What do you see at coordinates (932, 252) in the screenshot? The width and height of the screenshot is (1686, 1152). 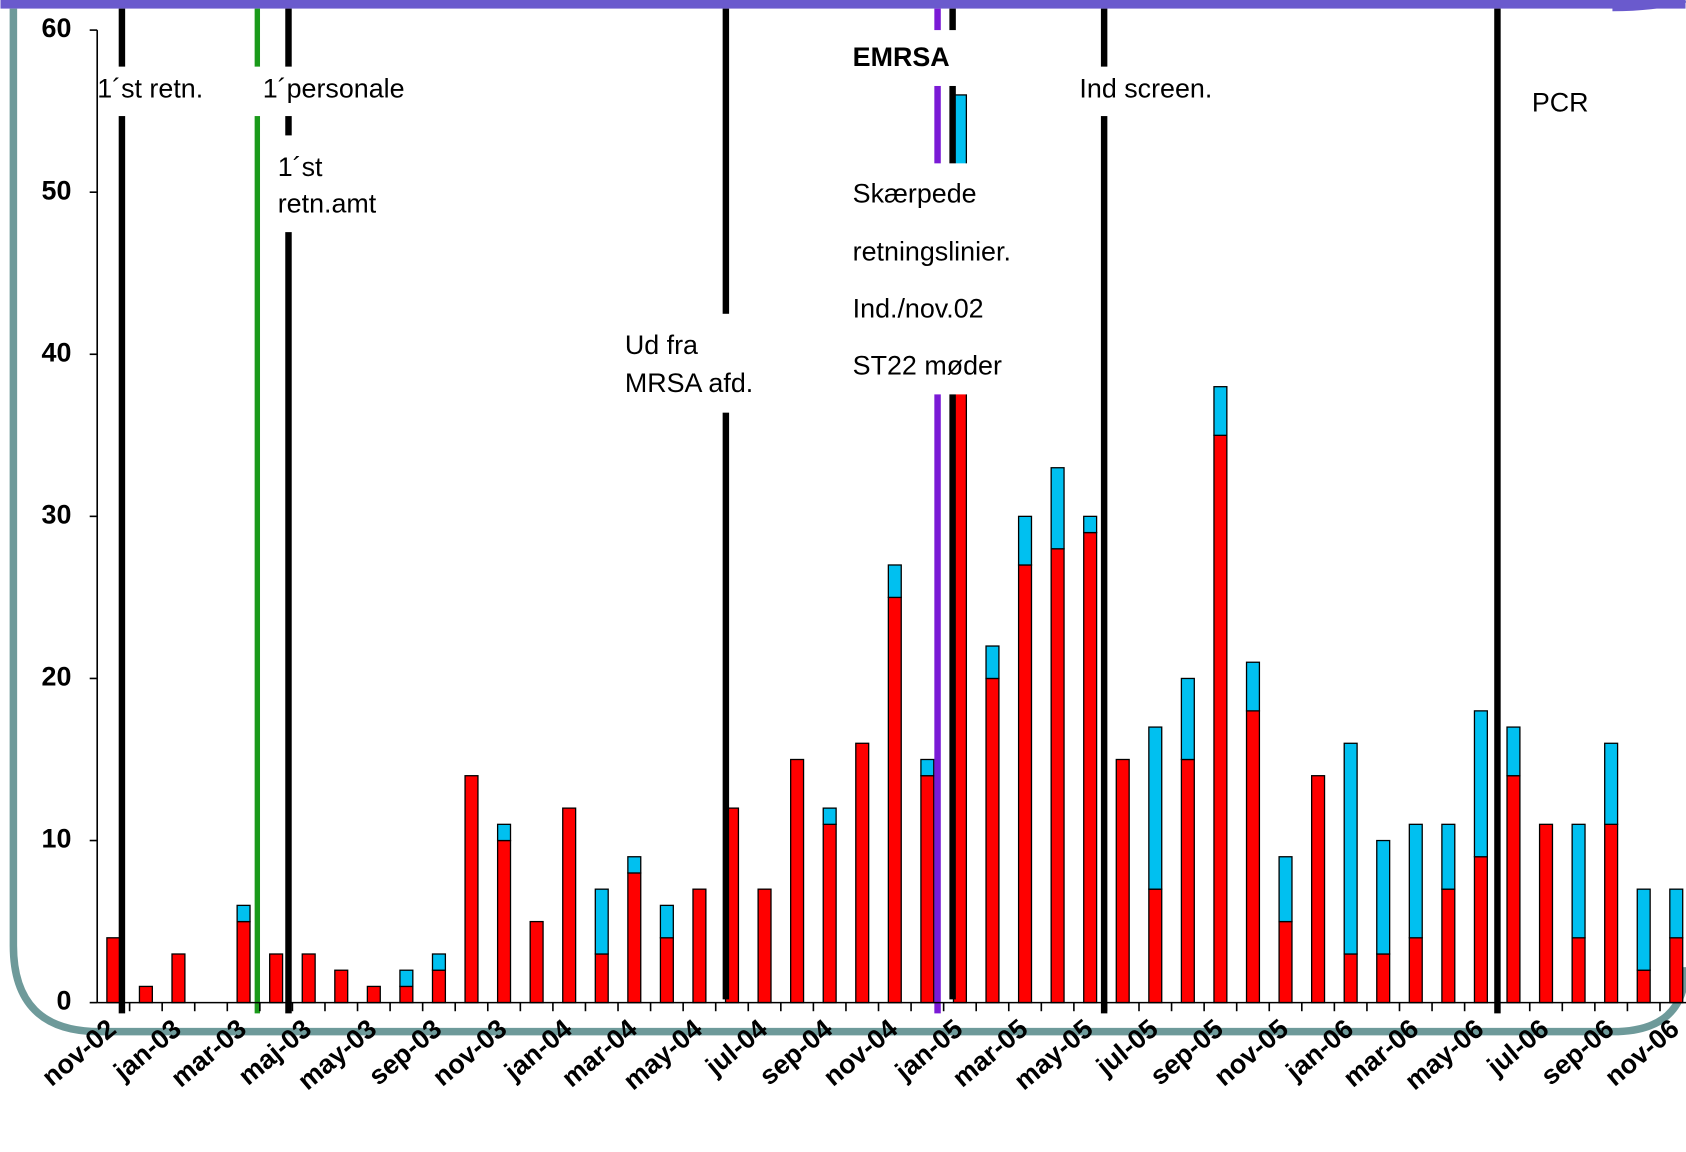 I see `annotation: retningslinier.` at bounding box center [932, 252].